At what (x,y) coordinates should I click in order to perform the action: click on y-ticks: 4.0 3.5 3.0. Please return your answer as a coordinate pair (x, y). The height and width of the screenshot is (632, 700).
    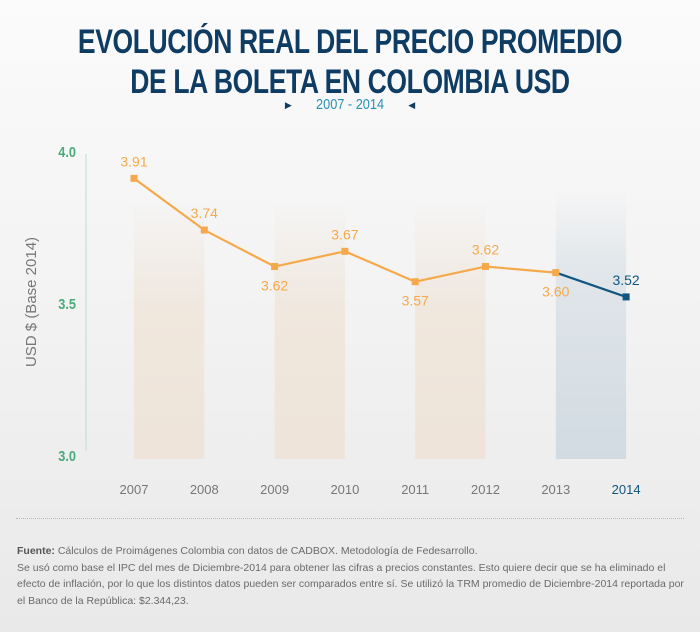
    Looking at the image, I should click on (67, 303).